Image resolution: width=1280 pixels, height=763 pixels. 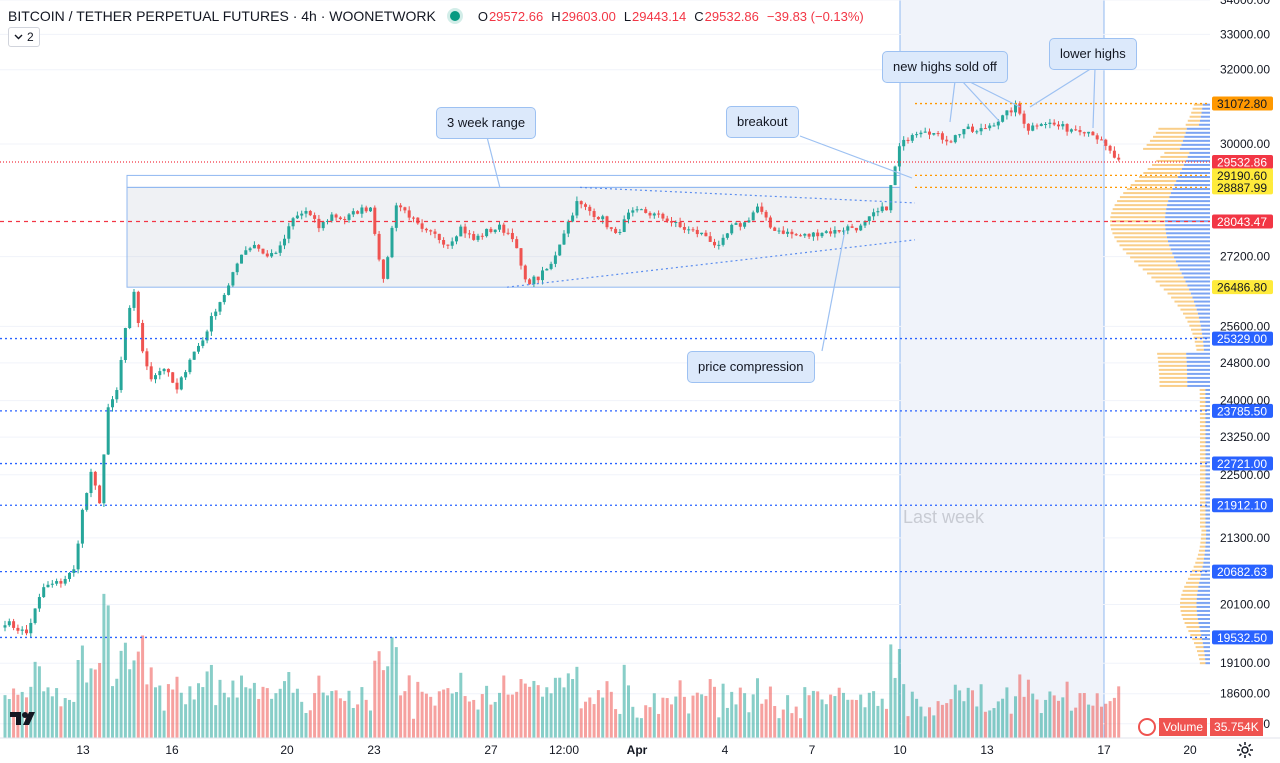 I want to click on callout-breakout: breakout, so click(x=762, y=122).